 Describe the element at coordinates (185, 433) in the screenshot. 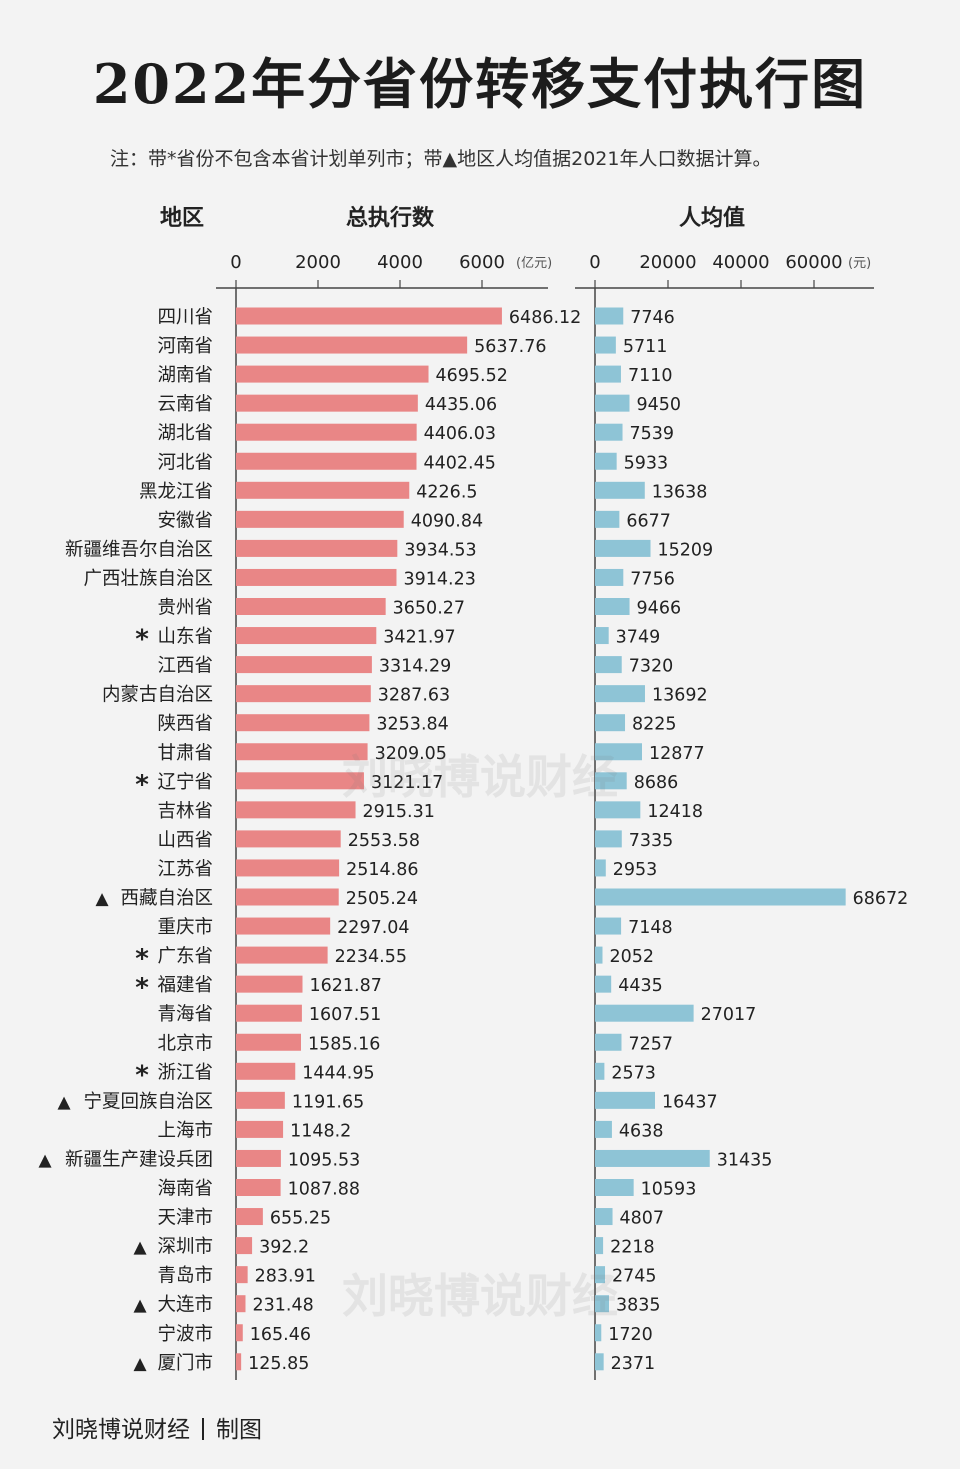

I see `category-label: 湖北省` at that location.